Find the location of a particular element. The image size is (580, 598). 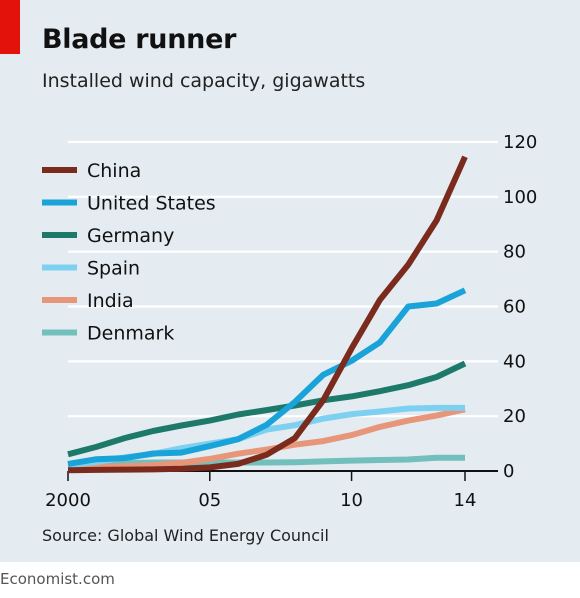

series-line-denmark is located at coordinates (266, 461).